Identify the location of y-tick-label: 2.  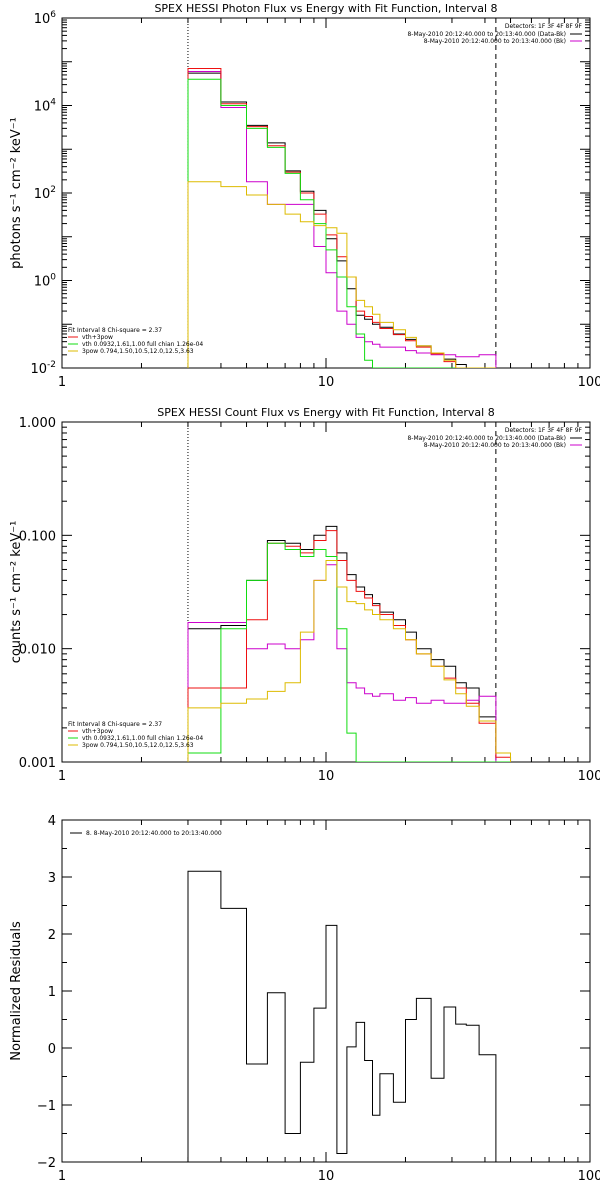
(52, 935).